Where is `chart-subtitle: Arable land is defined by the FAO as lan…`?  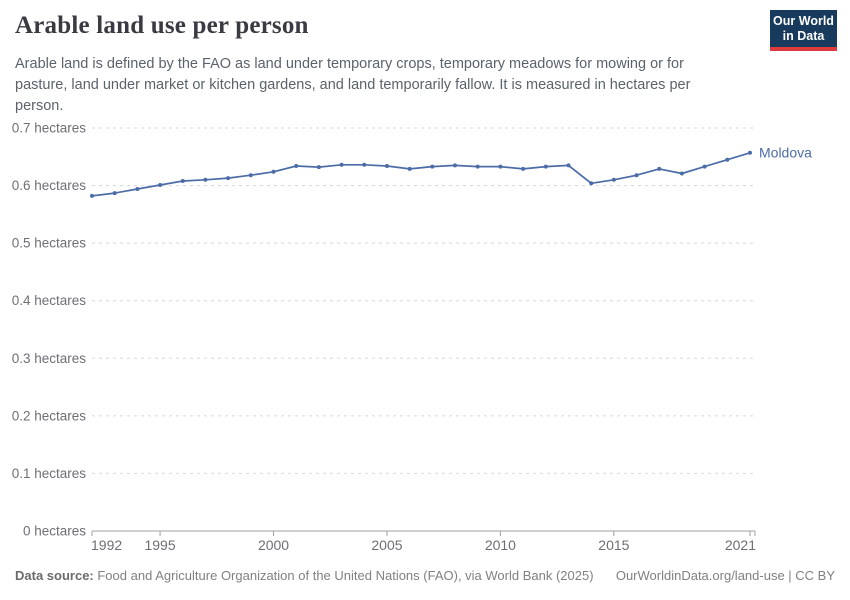 chart-subtitle: Arable land is defined by the FAO as lan… is located at coordinates (353, 85).